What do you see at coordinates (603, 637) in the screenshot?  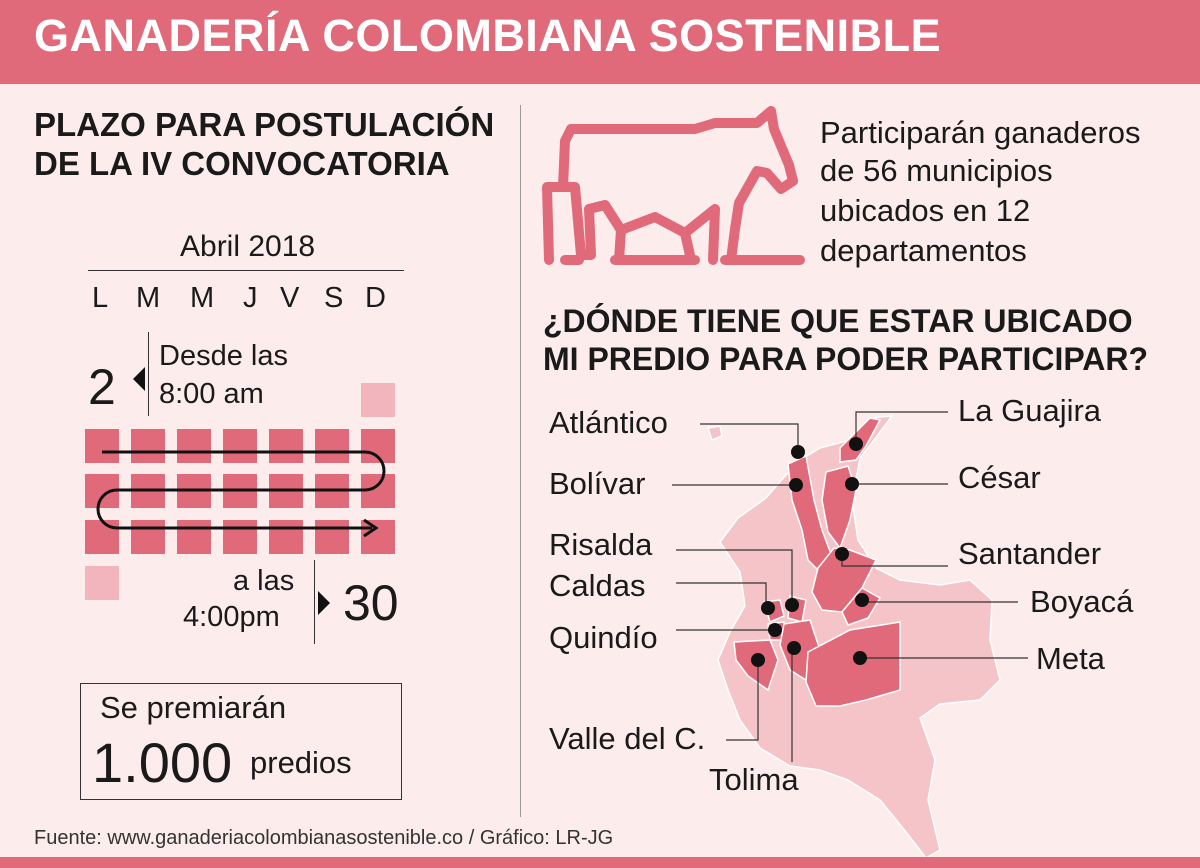 I see `map-label-quindio: Quindío` at bounding box center [603, 637].